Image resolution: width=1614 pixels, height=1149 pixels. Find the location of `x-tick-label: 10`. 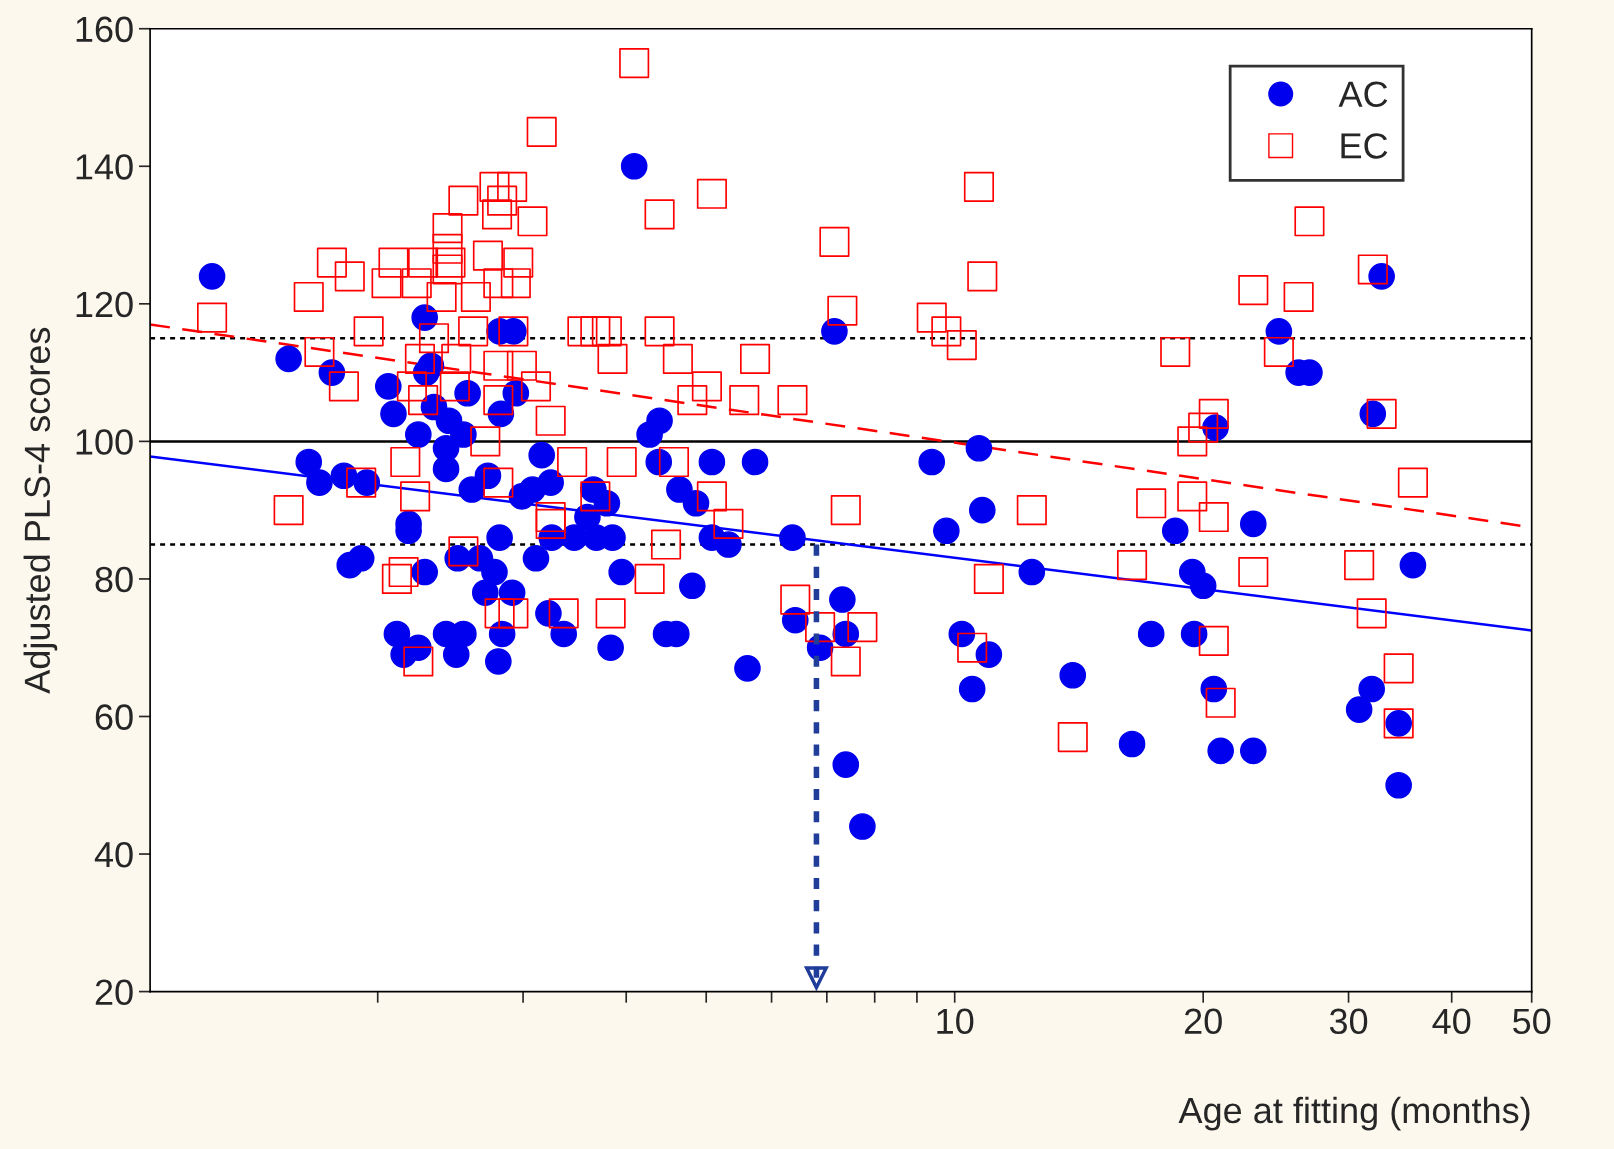

x-tick-label: 10 is located at coordinates (955, 1021).